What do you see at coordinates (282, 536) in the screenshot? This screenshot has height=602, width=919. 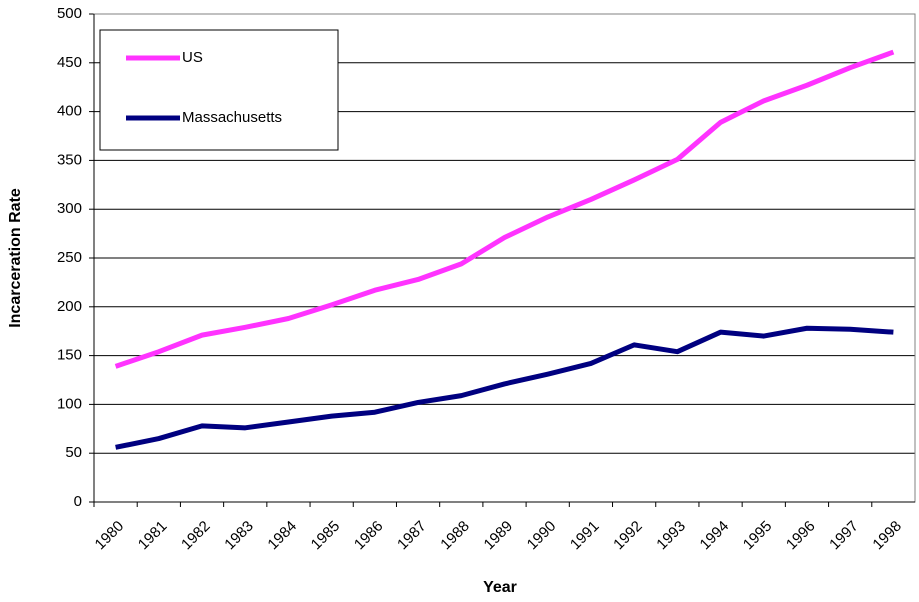 I see `x-tick-label: 1984` at bounding box center [282, 536].